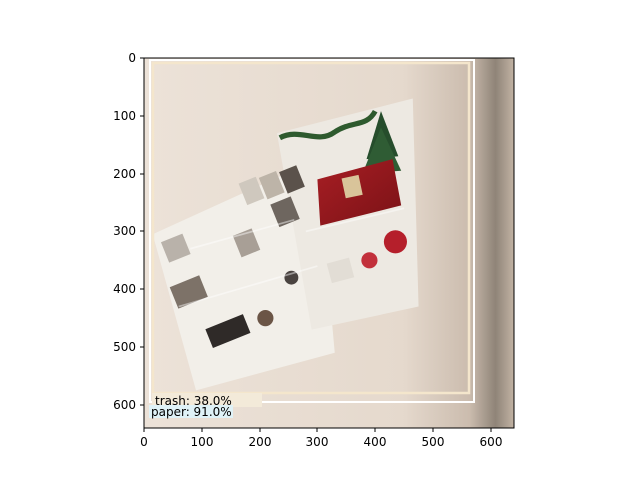 The height and width of the screenshot is (480, 640). I want to click on y-tick-label: 300, so click(124, 231).